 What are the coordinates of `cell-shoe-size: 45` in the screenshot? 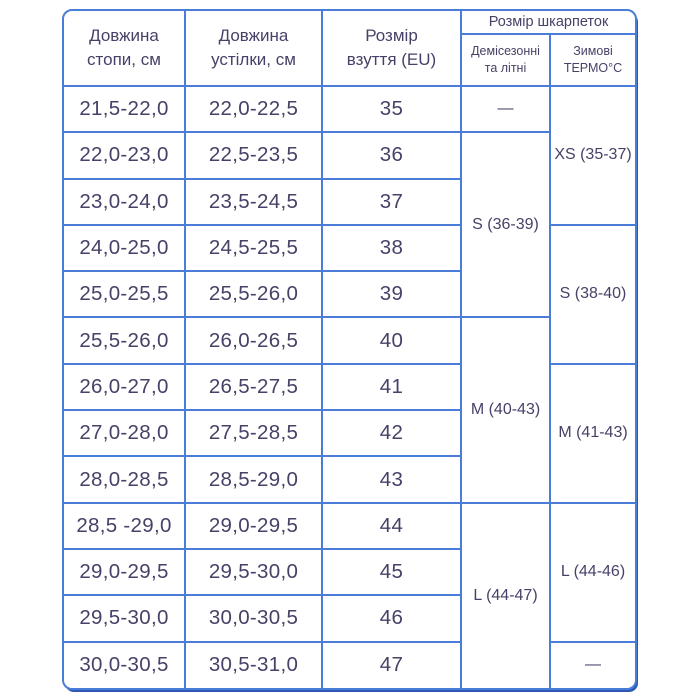 It's located at (391, 572).